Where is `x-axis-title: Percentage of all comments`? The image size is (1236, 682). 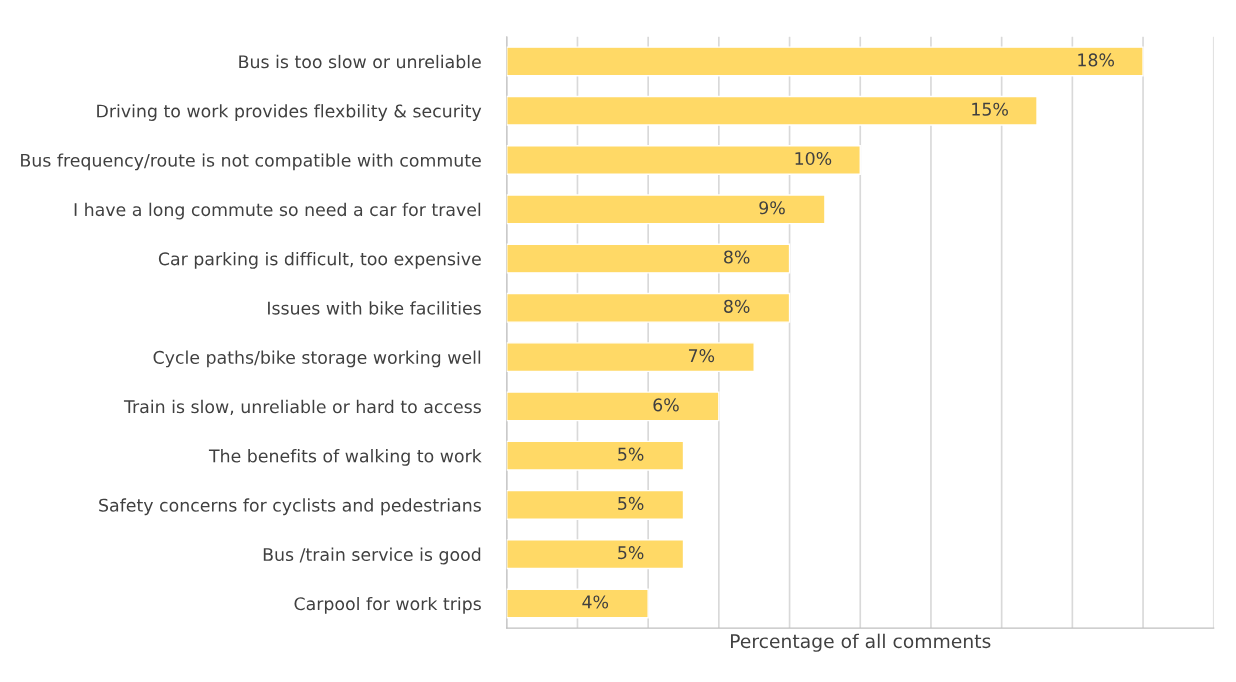 x-axis-title: Percentage of all comments is located at coordinates (861, 642).